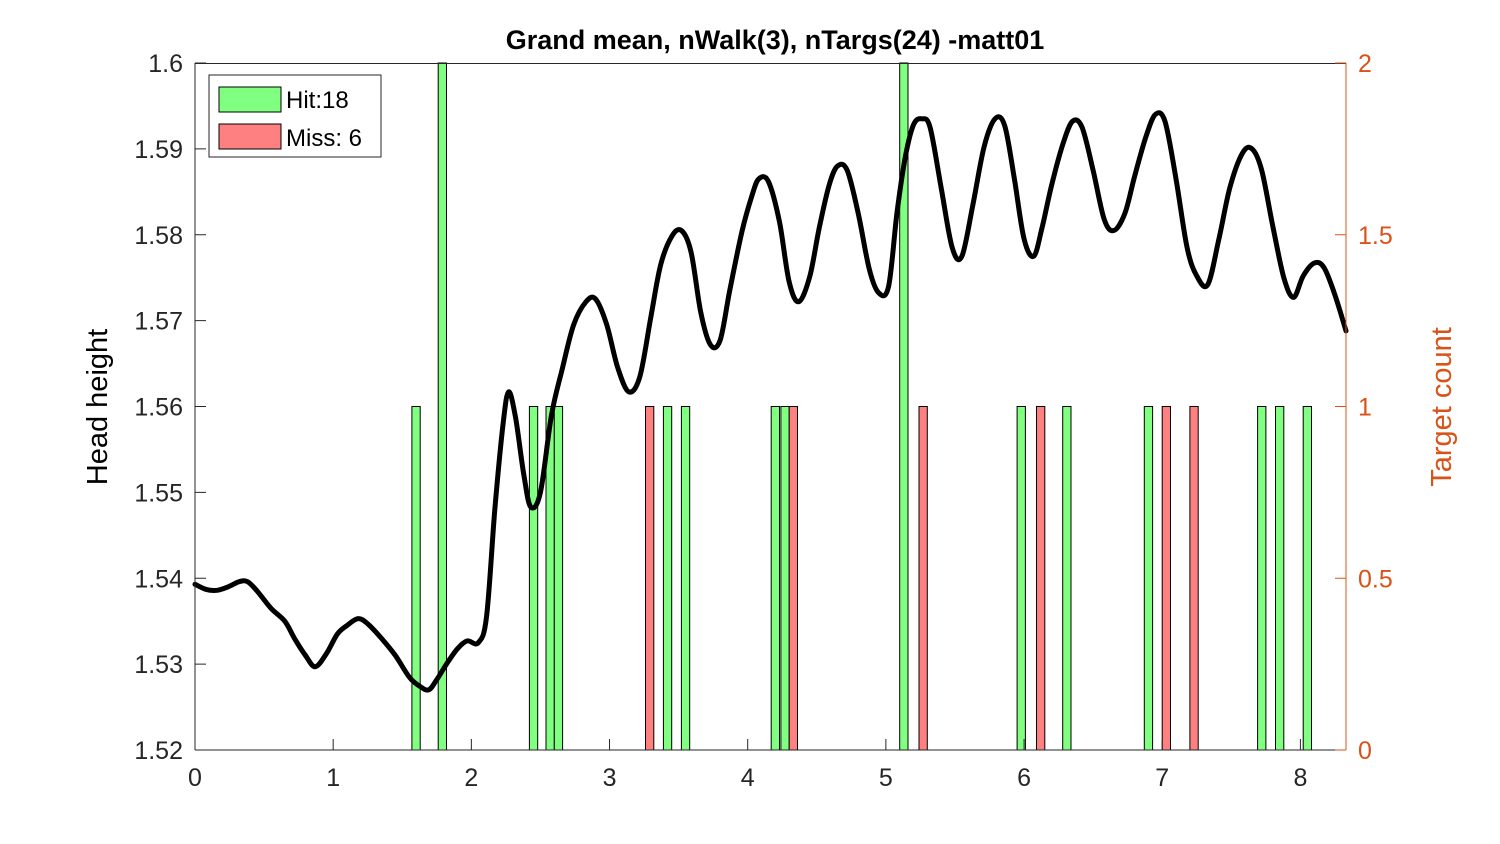 This screenshot has height=844, width=1500. Describe the element at coordinates (158, 322) in the screenshot. I see `y-tick-label: 1.57` at that location.